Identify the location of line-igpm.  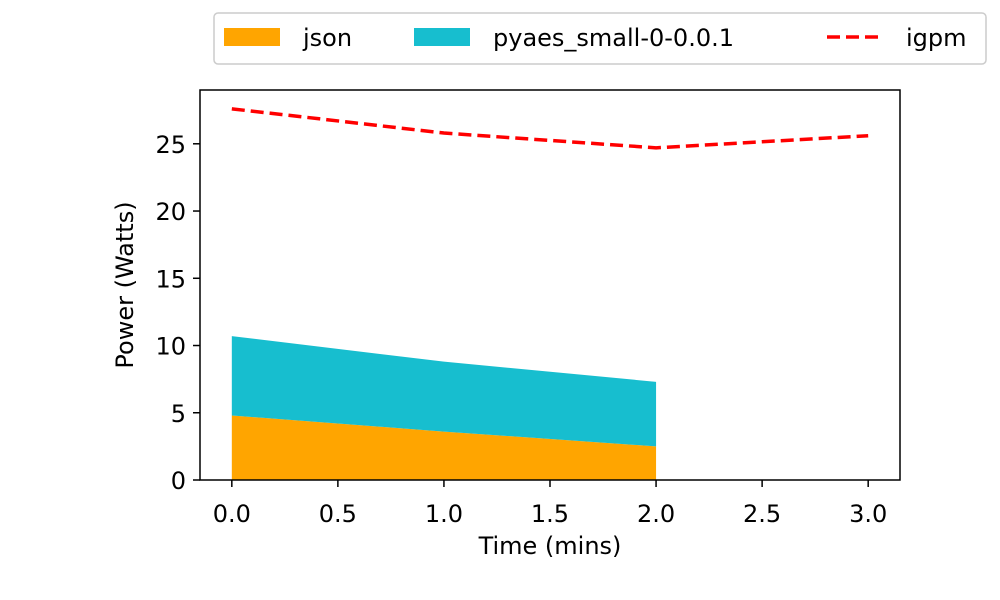
(550, 128).